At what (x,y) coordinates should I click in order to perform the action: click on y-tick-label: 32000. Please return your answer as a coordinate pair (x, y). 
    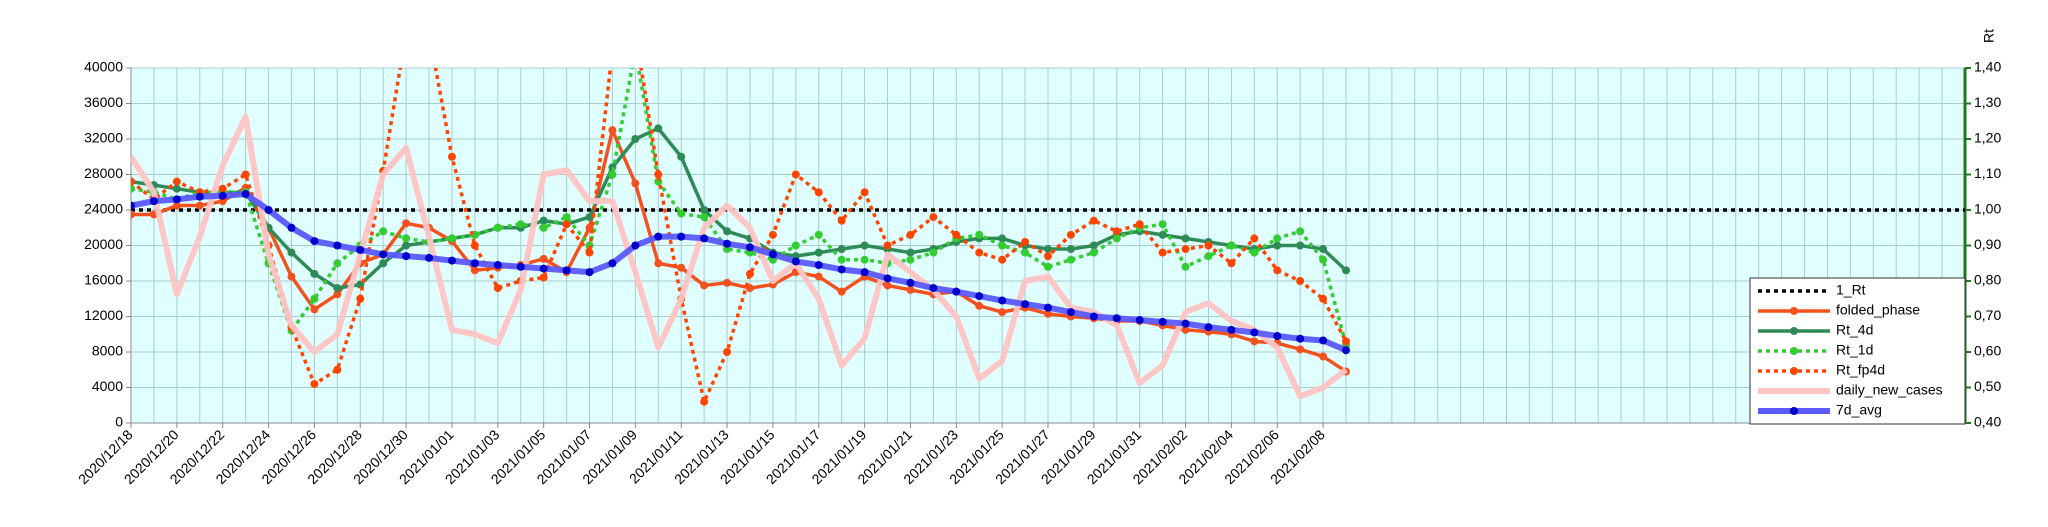
    Looking at the image, I should click on (103, 138).